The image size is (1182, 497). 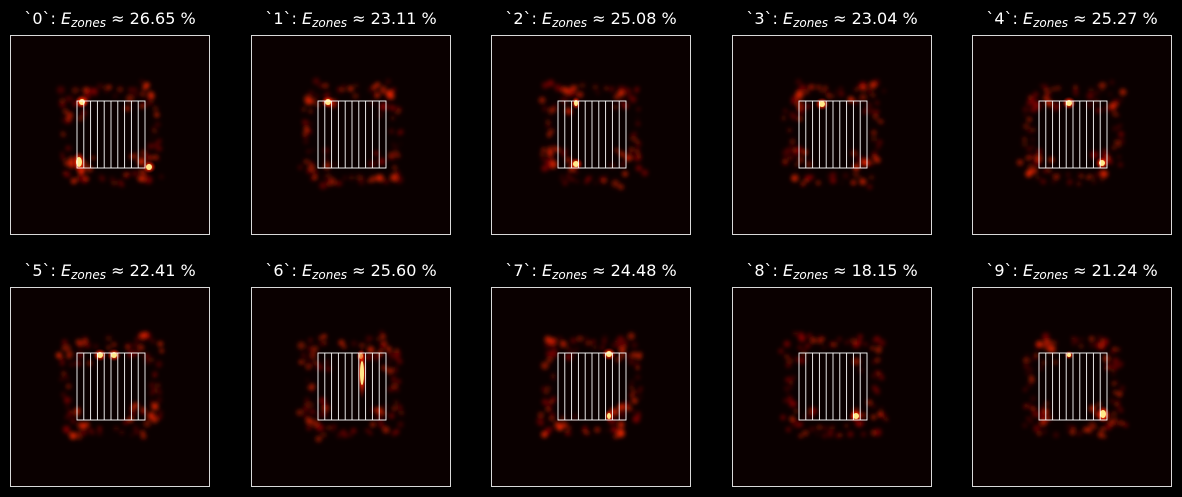 I want to click on panel-label: `4`, so click(x=999, y=18).